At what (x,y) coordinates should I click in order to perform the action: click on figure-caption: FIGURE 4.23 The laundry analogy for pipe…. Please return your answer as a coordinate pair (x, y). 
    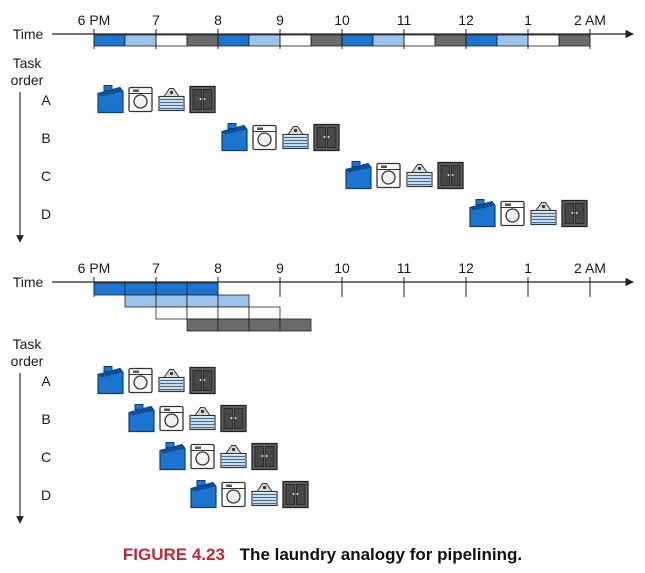
    Looking at the image, I should click on (322, 555).